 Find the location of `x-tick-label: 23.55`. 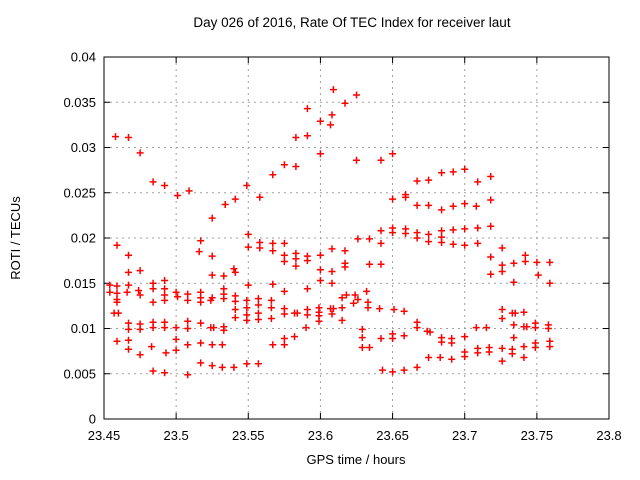

x-tick-label: 23.55 is located at coordinates (248, 435).